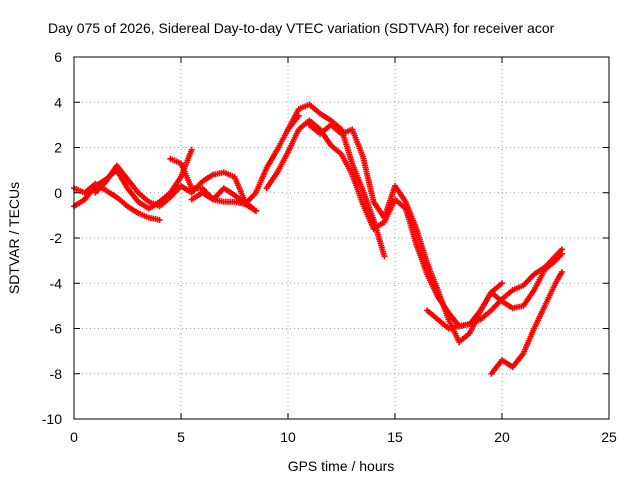 This screenshot has height=480, width=640. I want to click on y-tick-label: -6, so click(56, 329).